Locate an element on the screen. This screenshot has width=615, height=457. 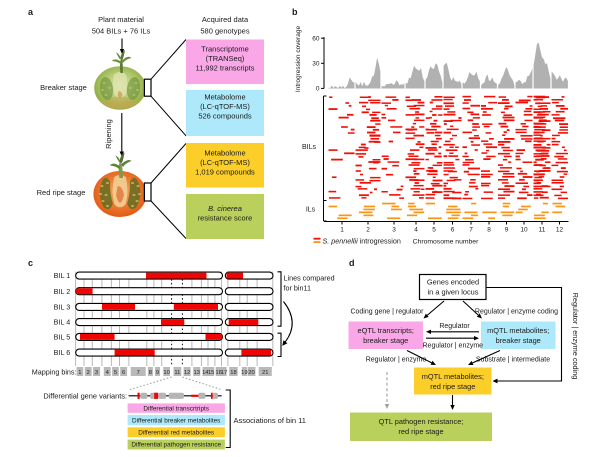
svg-text: Breaker stage is located at coordinates (63, 87).